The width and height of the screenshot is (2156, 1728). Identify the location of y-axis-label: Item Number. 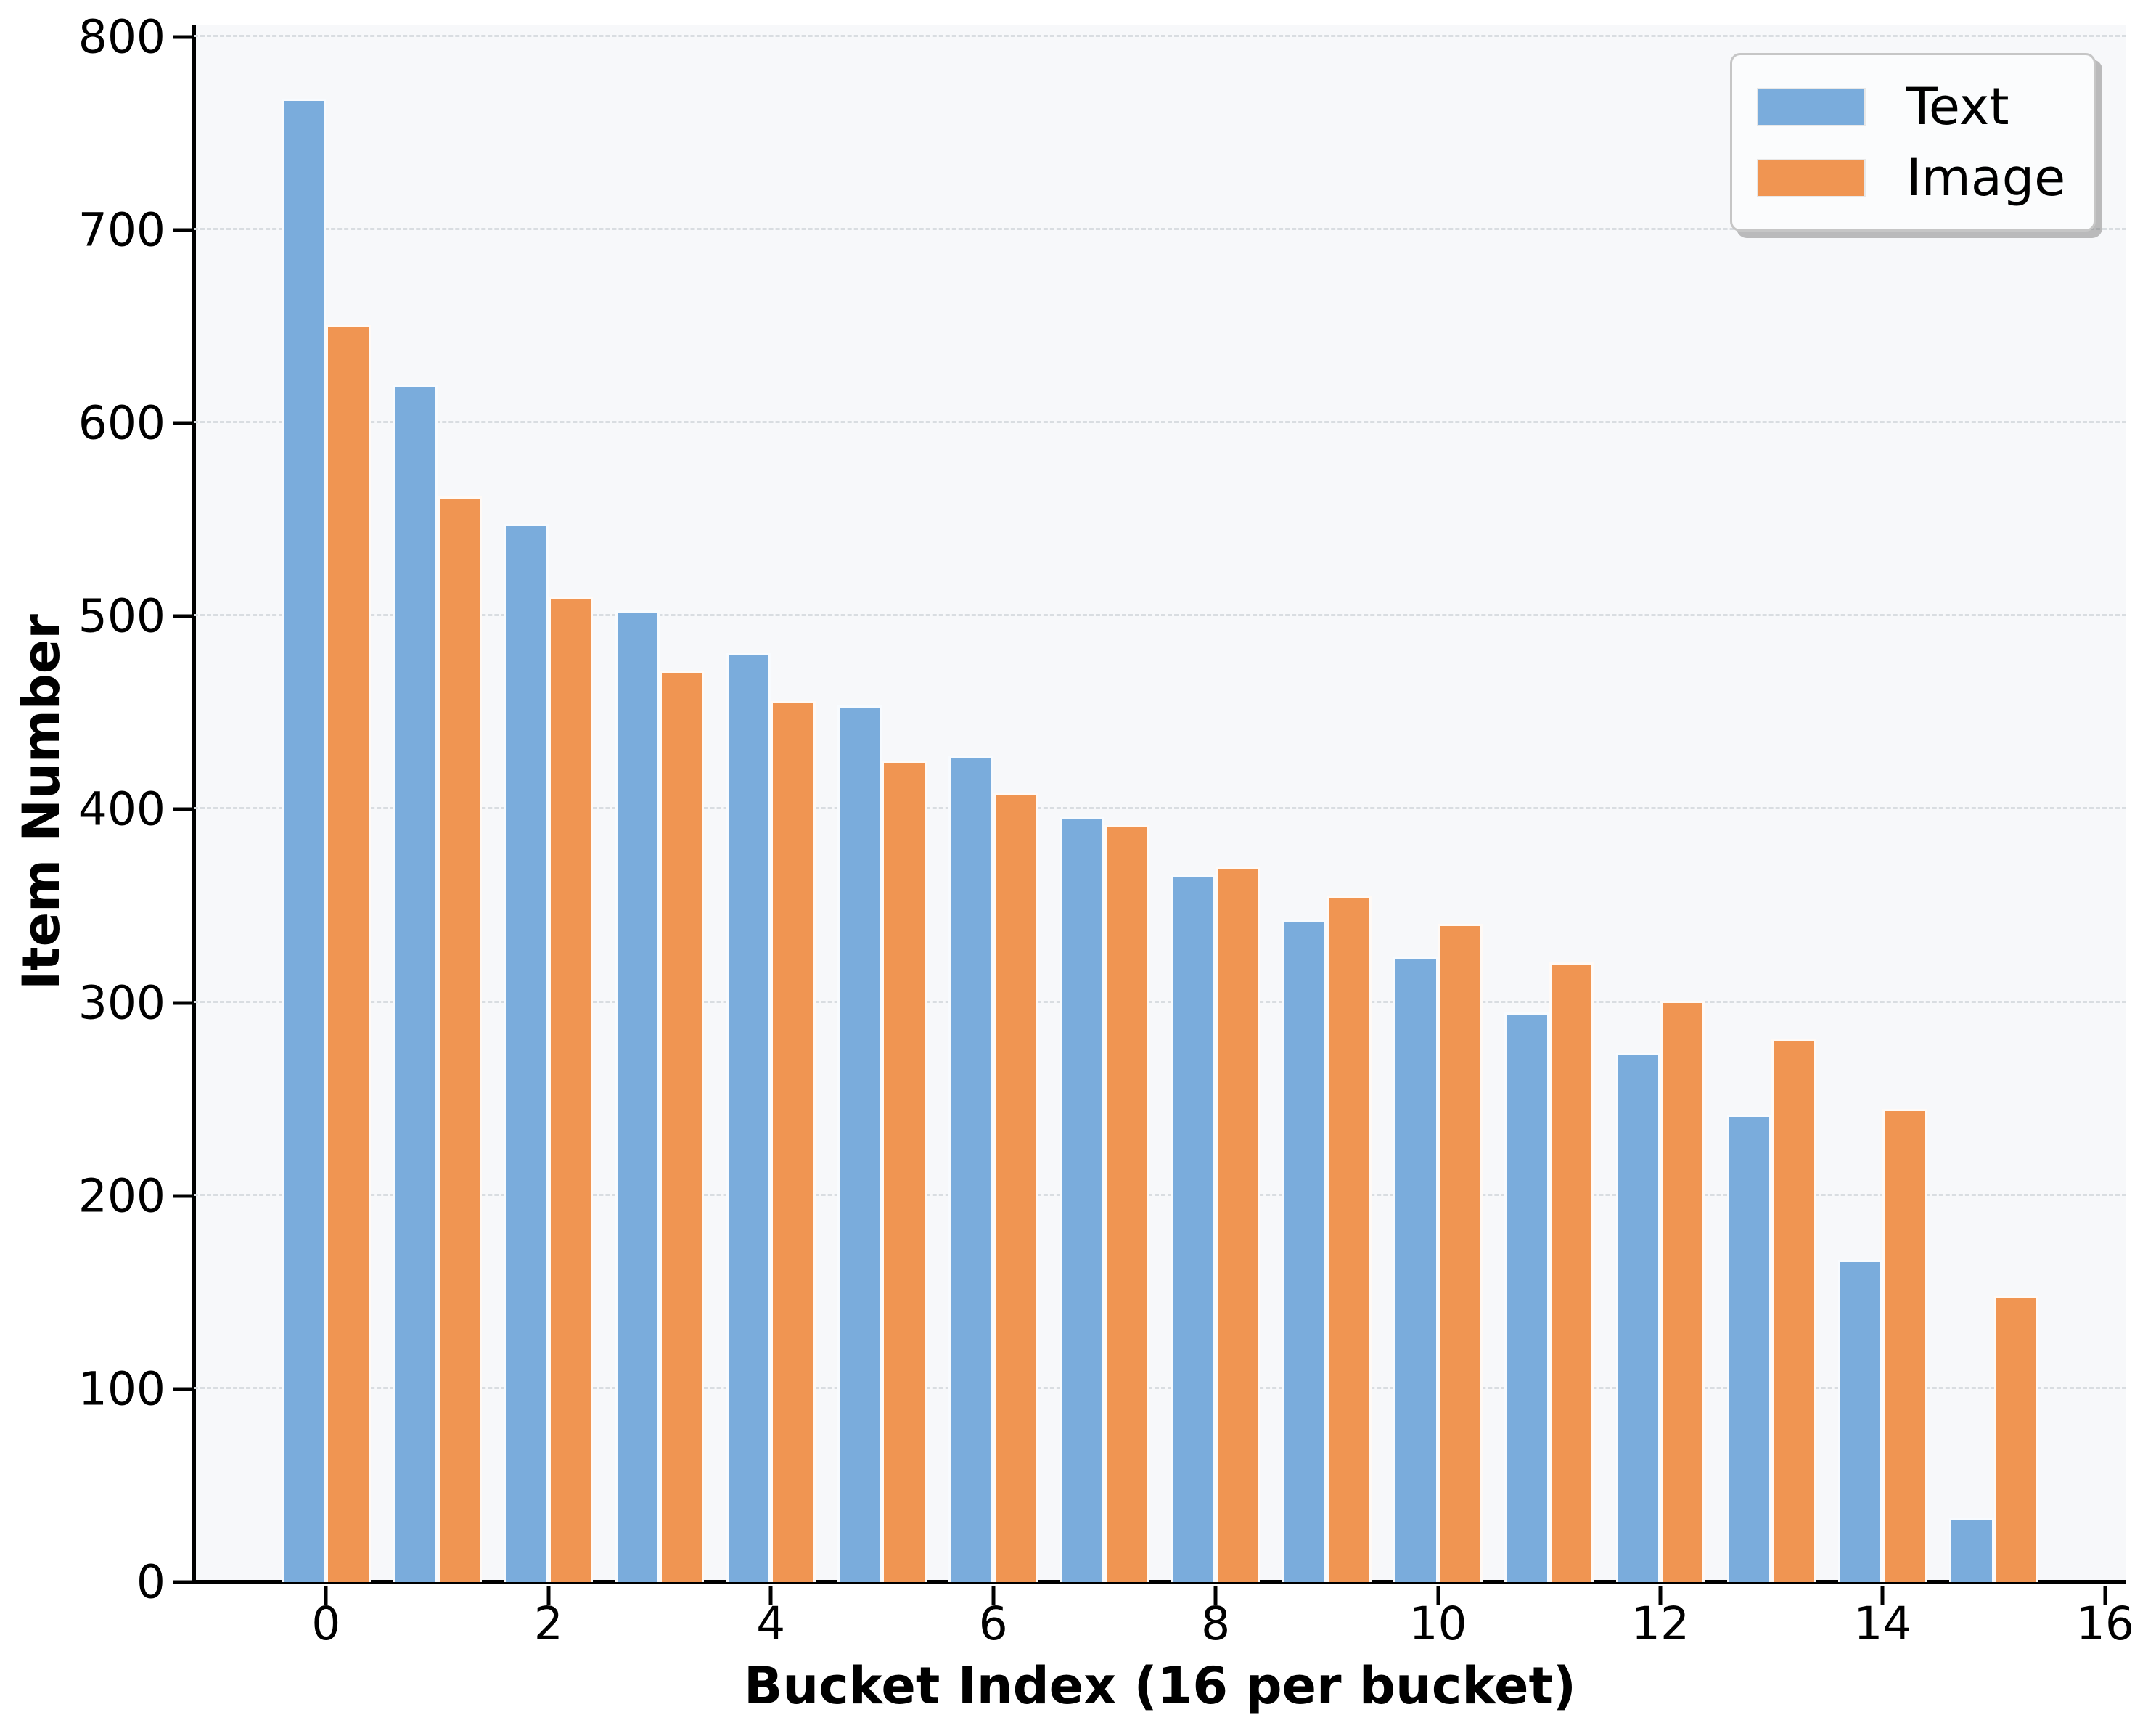
(41, 802).